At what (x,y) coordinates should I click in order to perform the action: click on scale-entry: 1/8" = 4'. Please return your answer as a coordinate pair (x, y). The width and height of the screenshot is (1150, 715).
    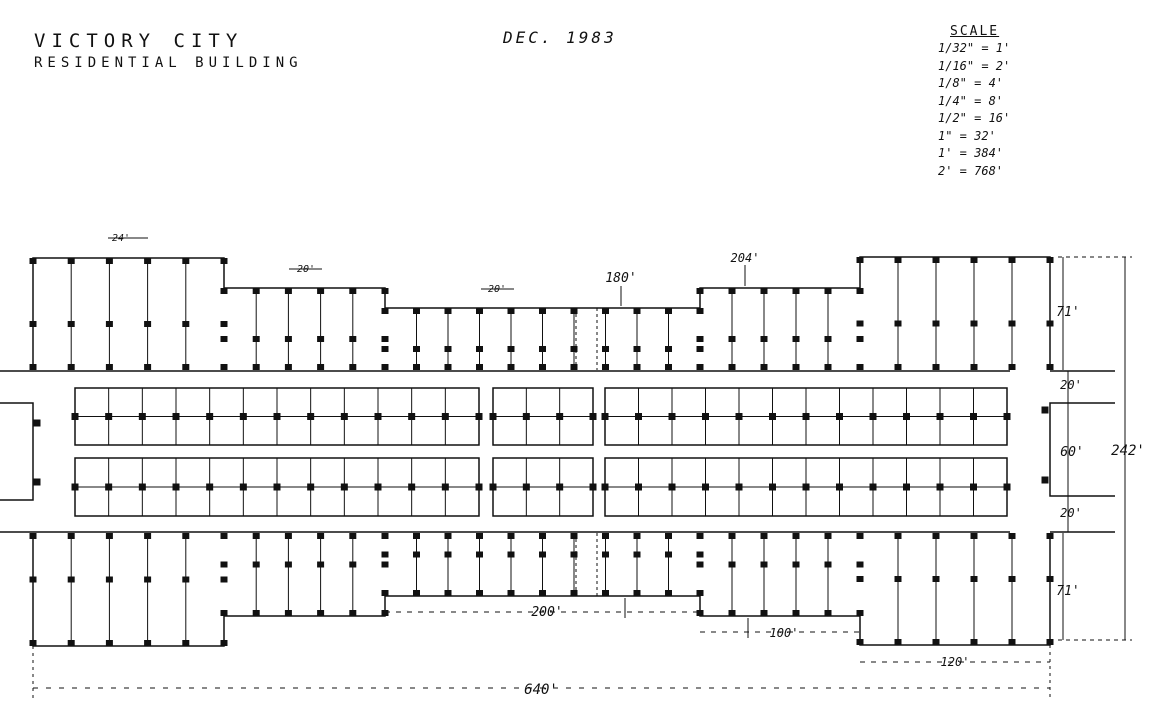
    Looking at the image, I should click on (971, 83).